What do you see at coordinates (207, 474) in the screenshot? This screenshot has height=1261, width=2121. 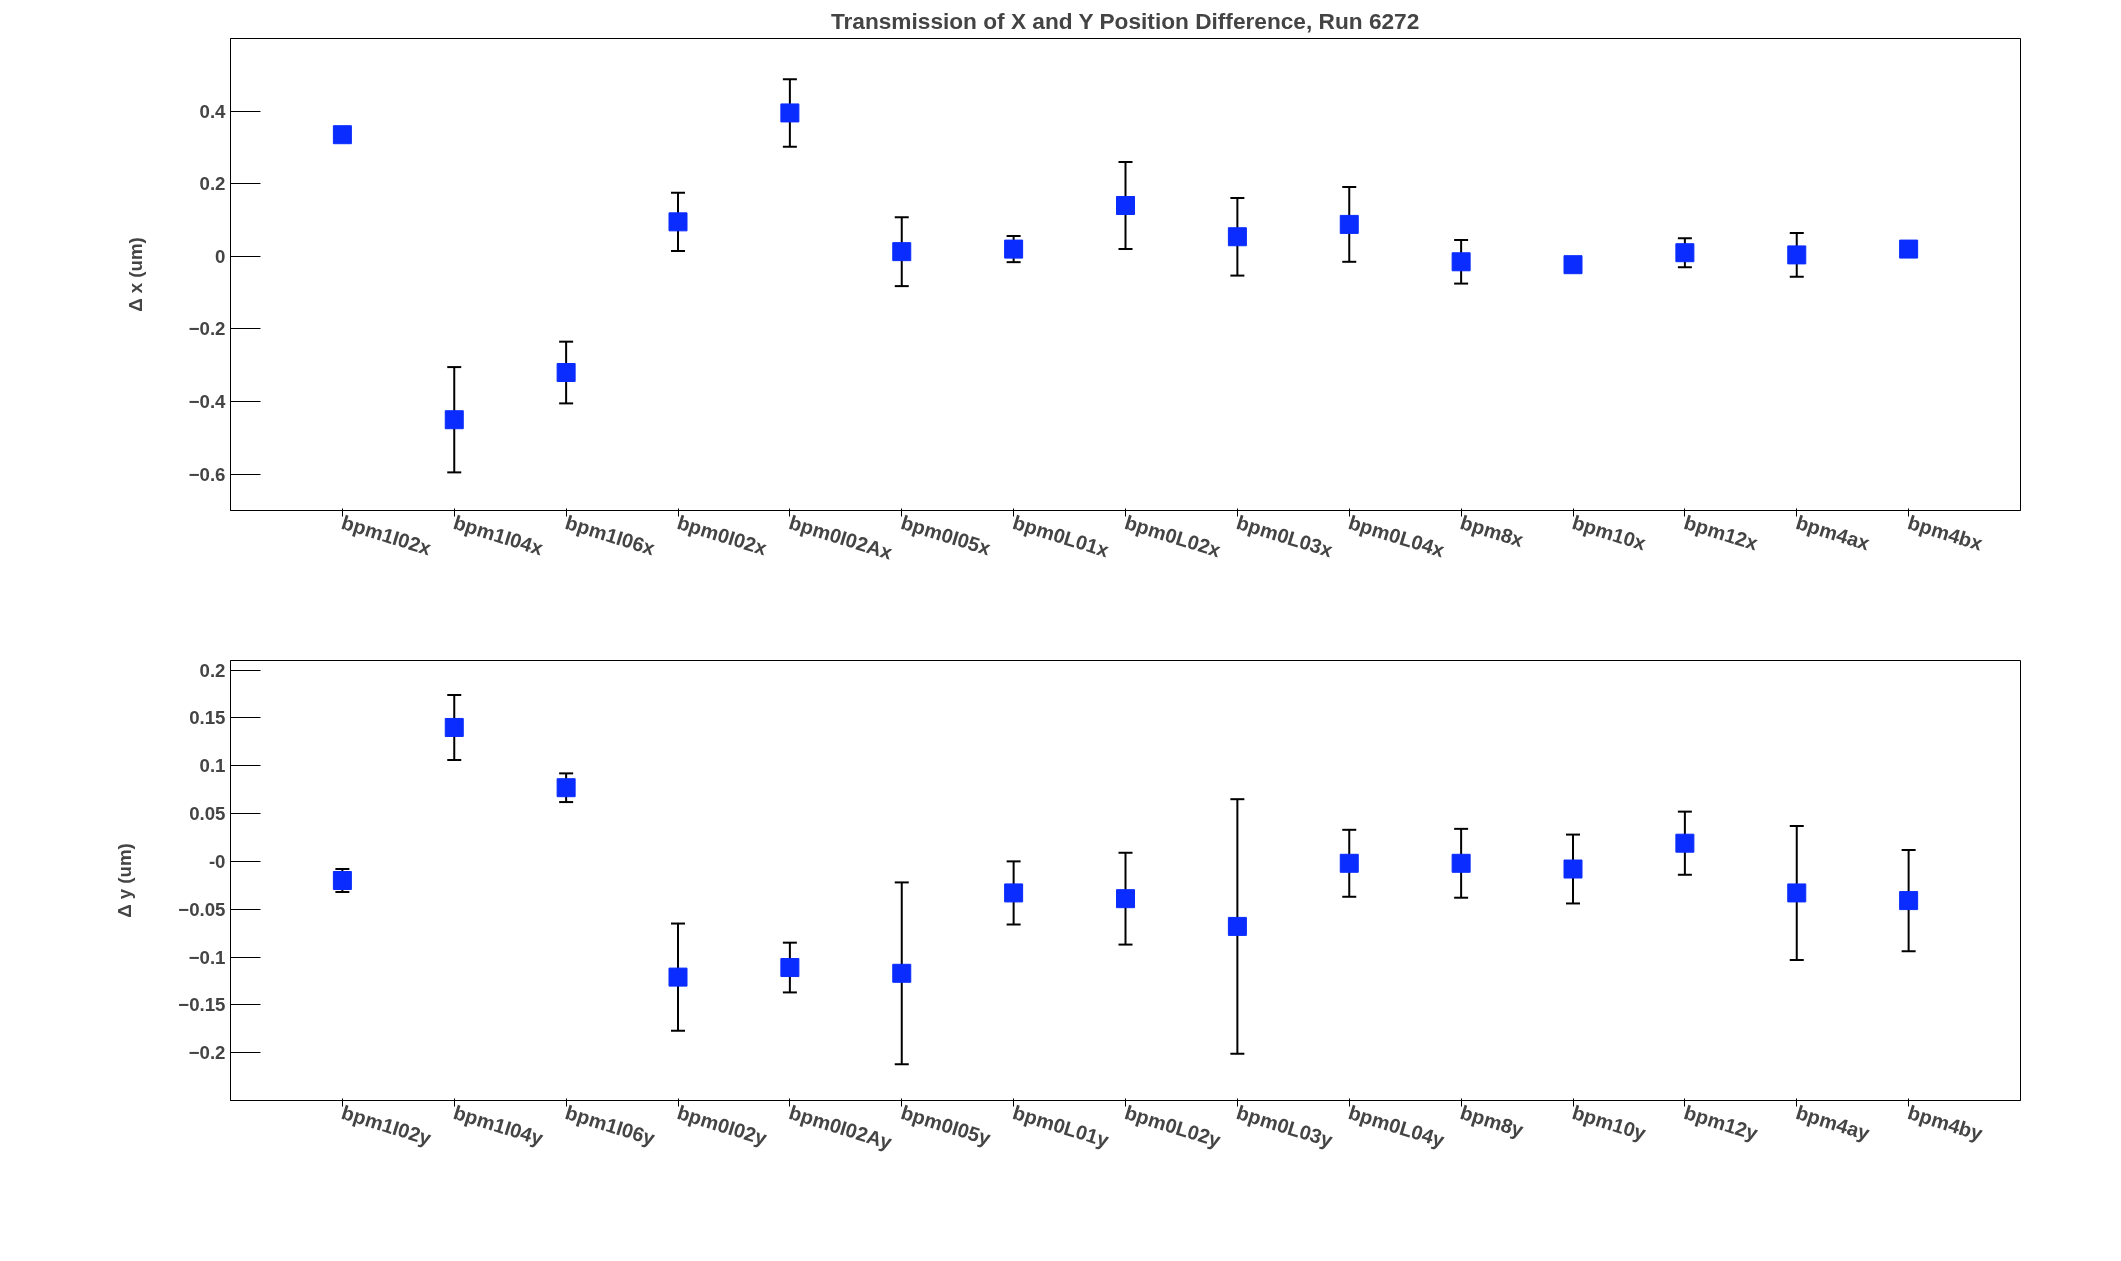 I see `y-tick-label: −0.6` at bounding box center [207, 474].